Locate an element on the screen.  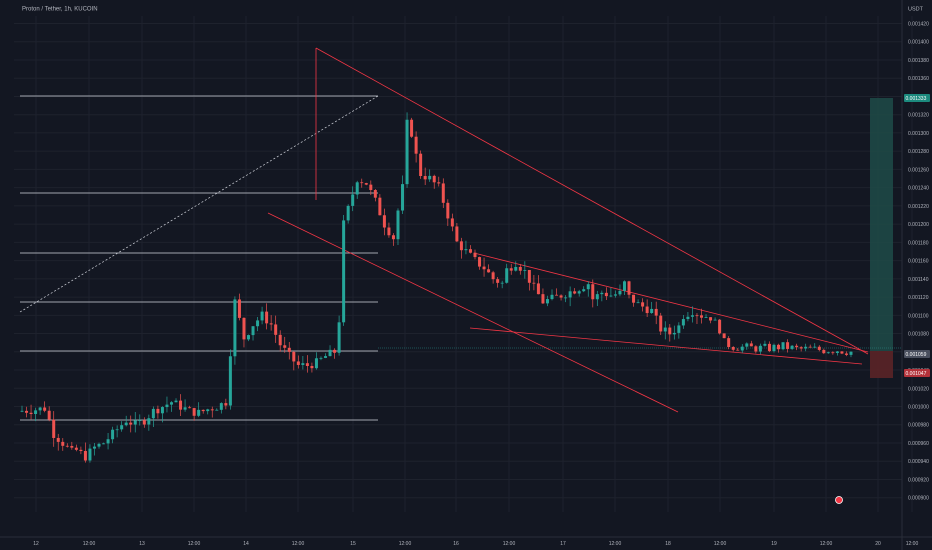
x-tick-label: 19 is located at coordinates (774, 544).